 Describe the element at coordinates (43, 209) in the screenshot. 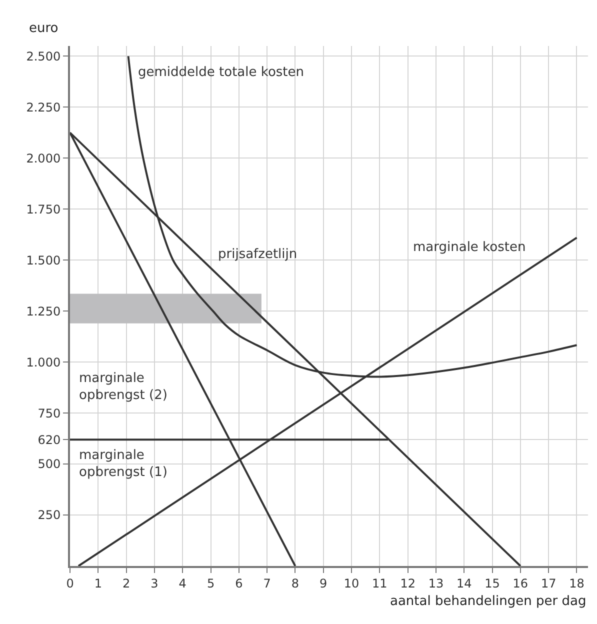

I see `y-tick-label: 1.750` at that location.